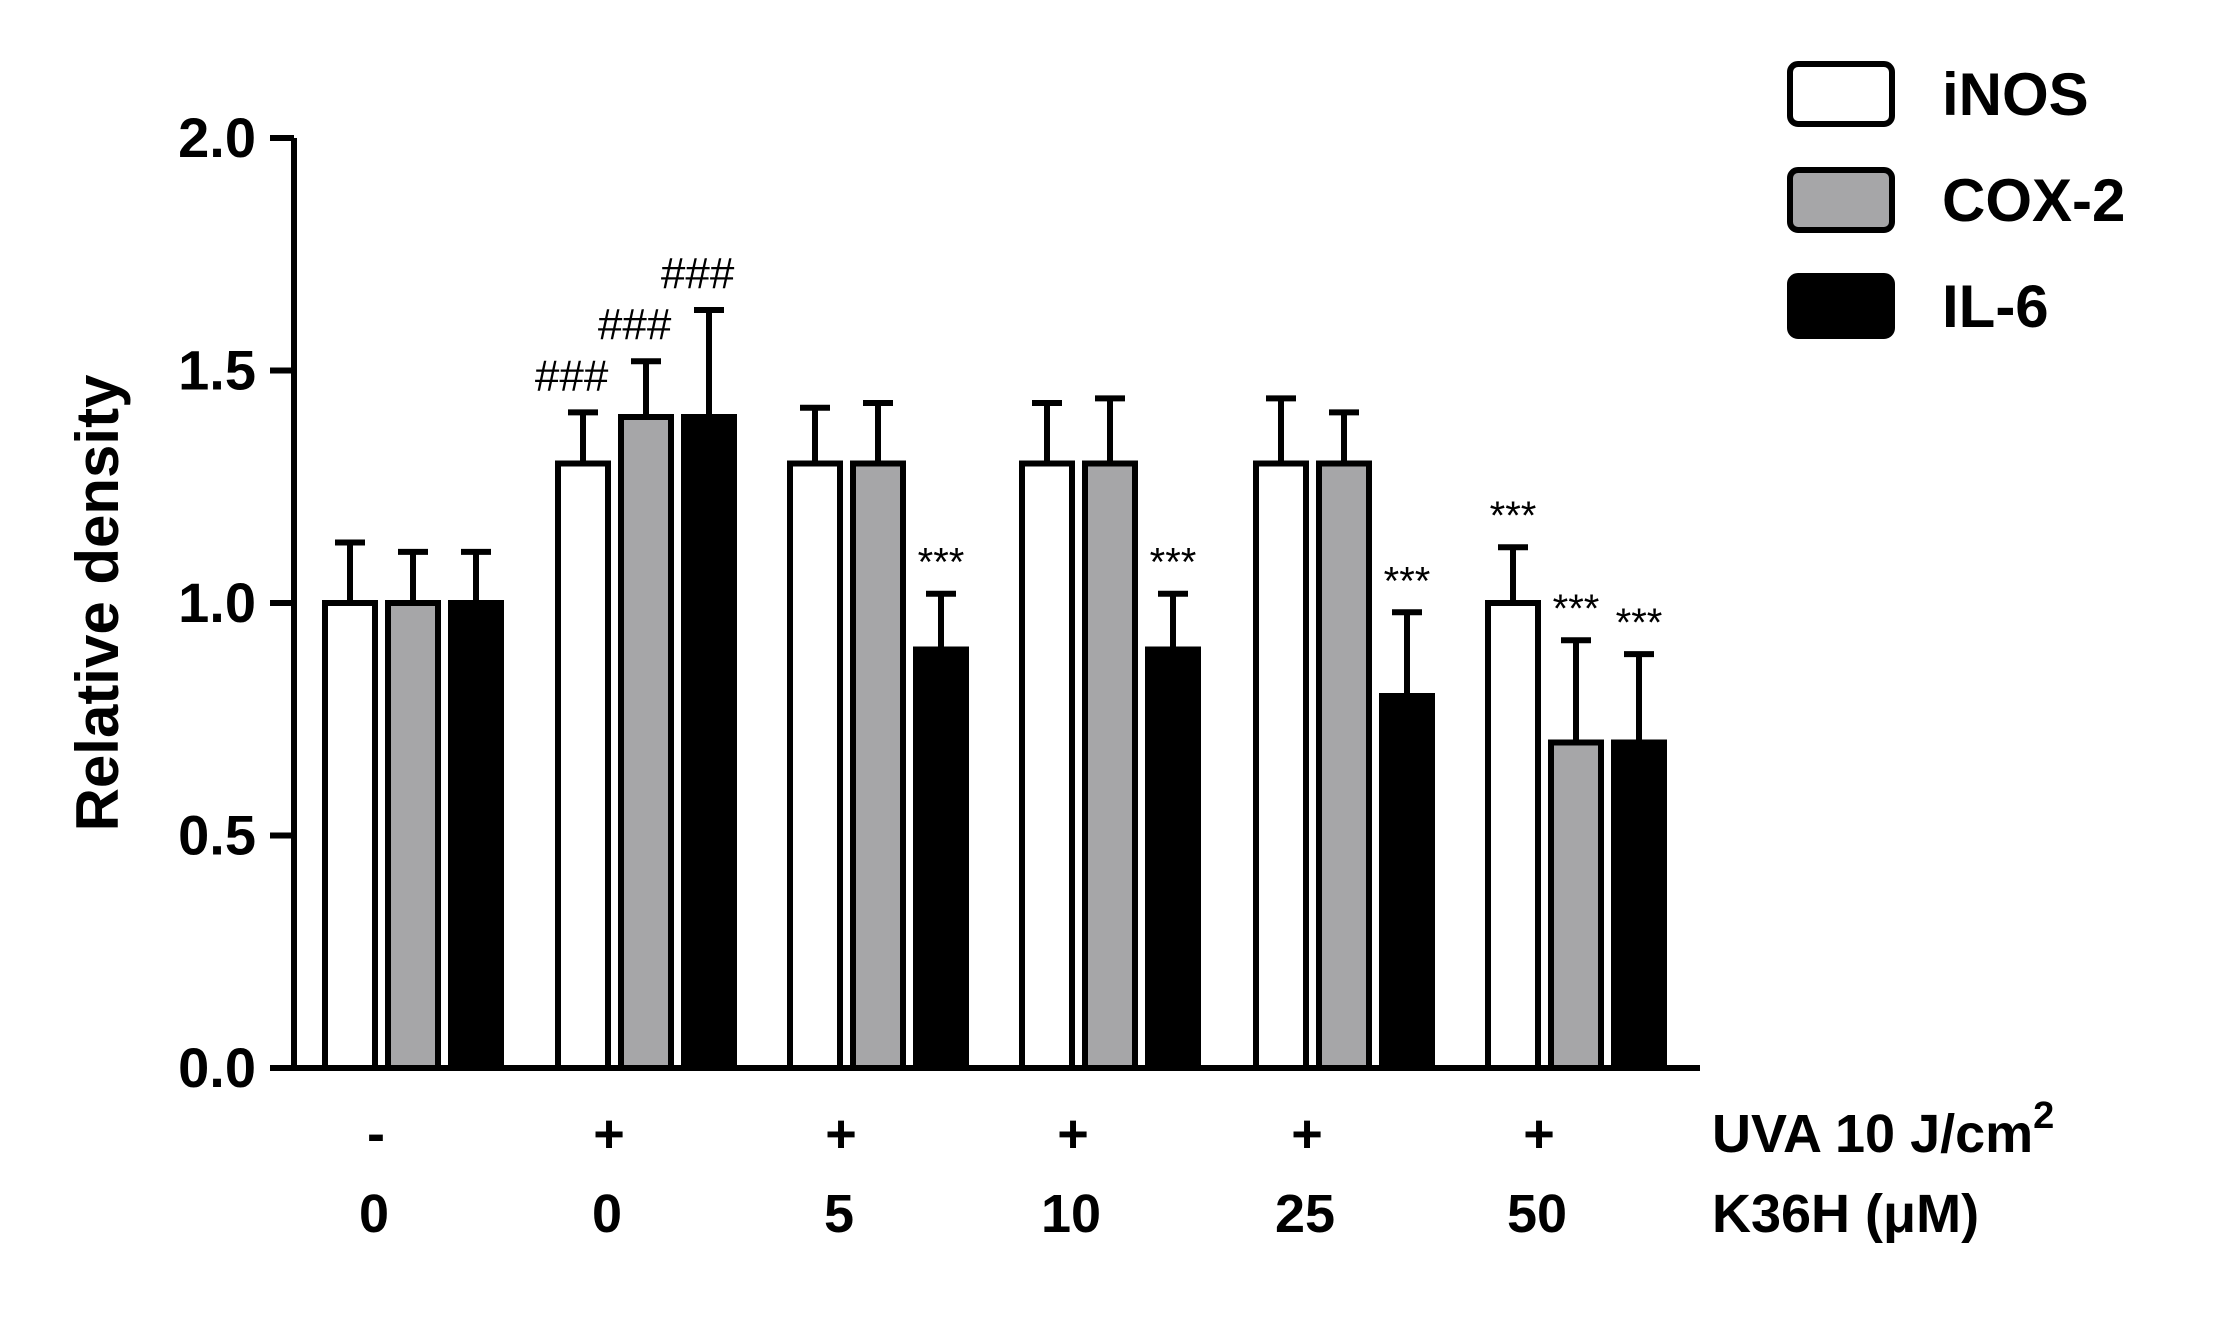 The image size is (2219, 1324). Describe the element at coordinates (217, 370) in the screenshot. I see `y-tick-label: 1.5` at that location.